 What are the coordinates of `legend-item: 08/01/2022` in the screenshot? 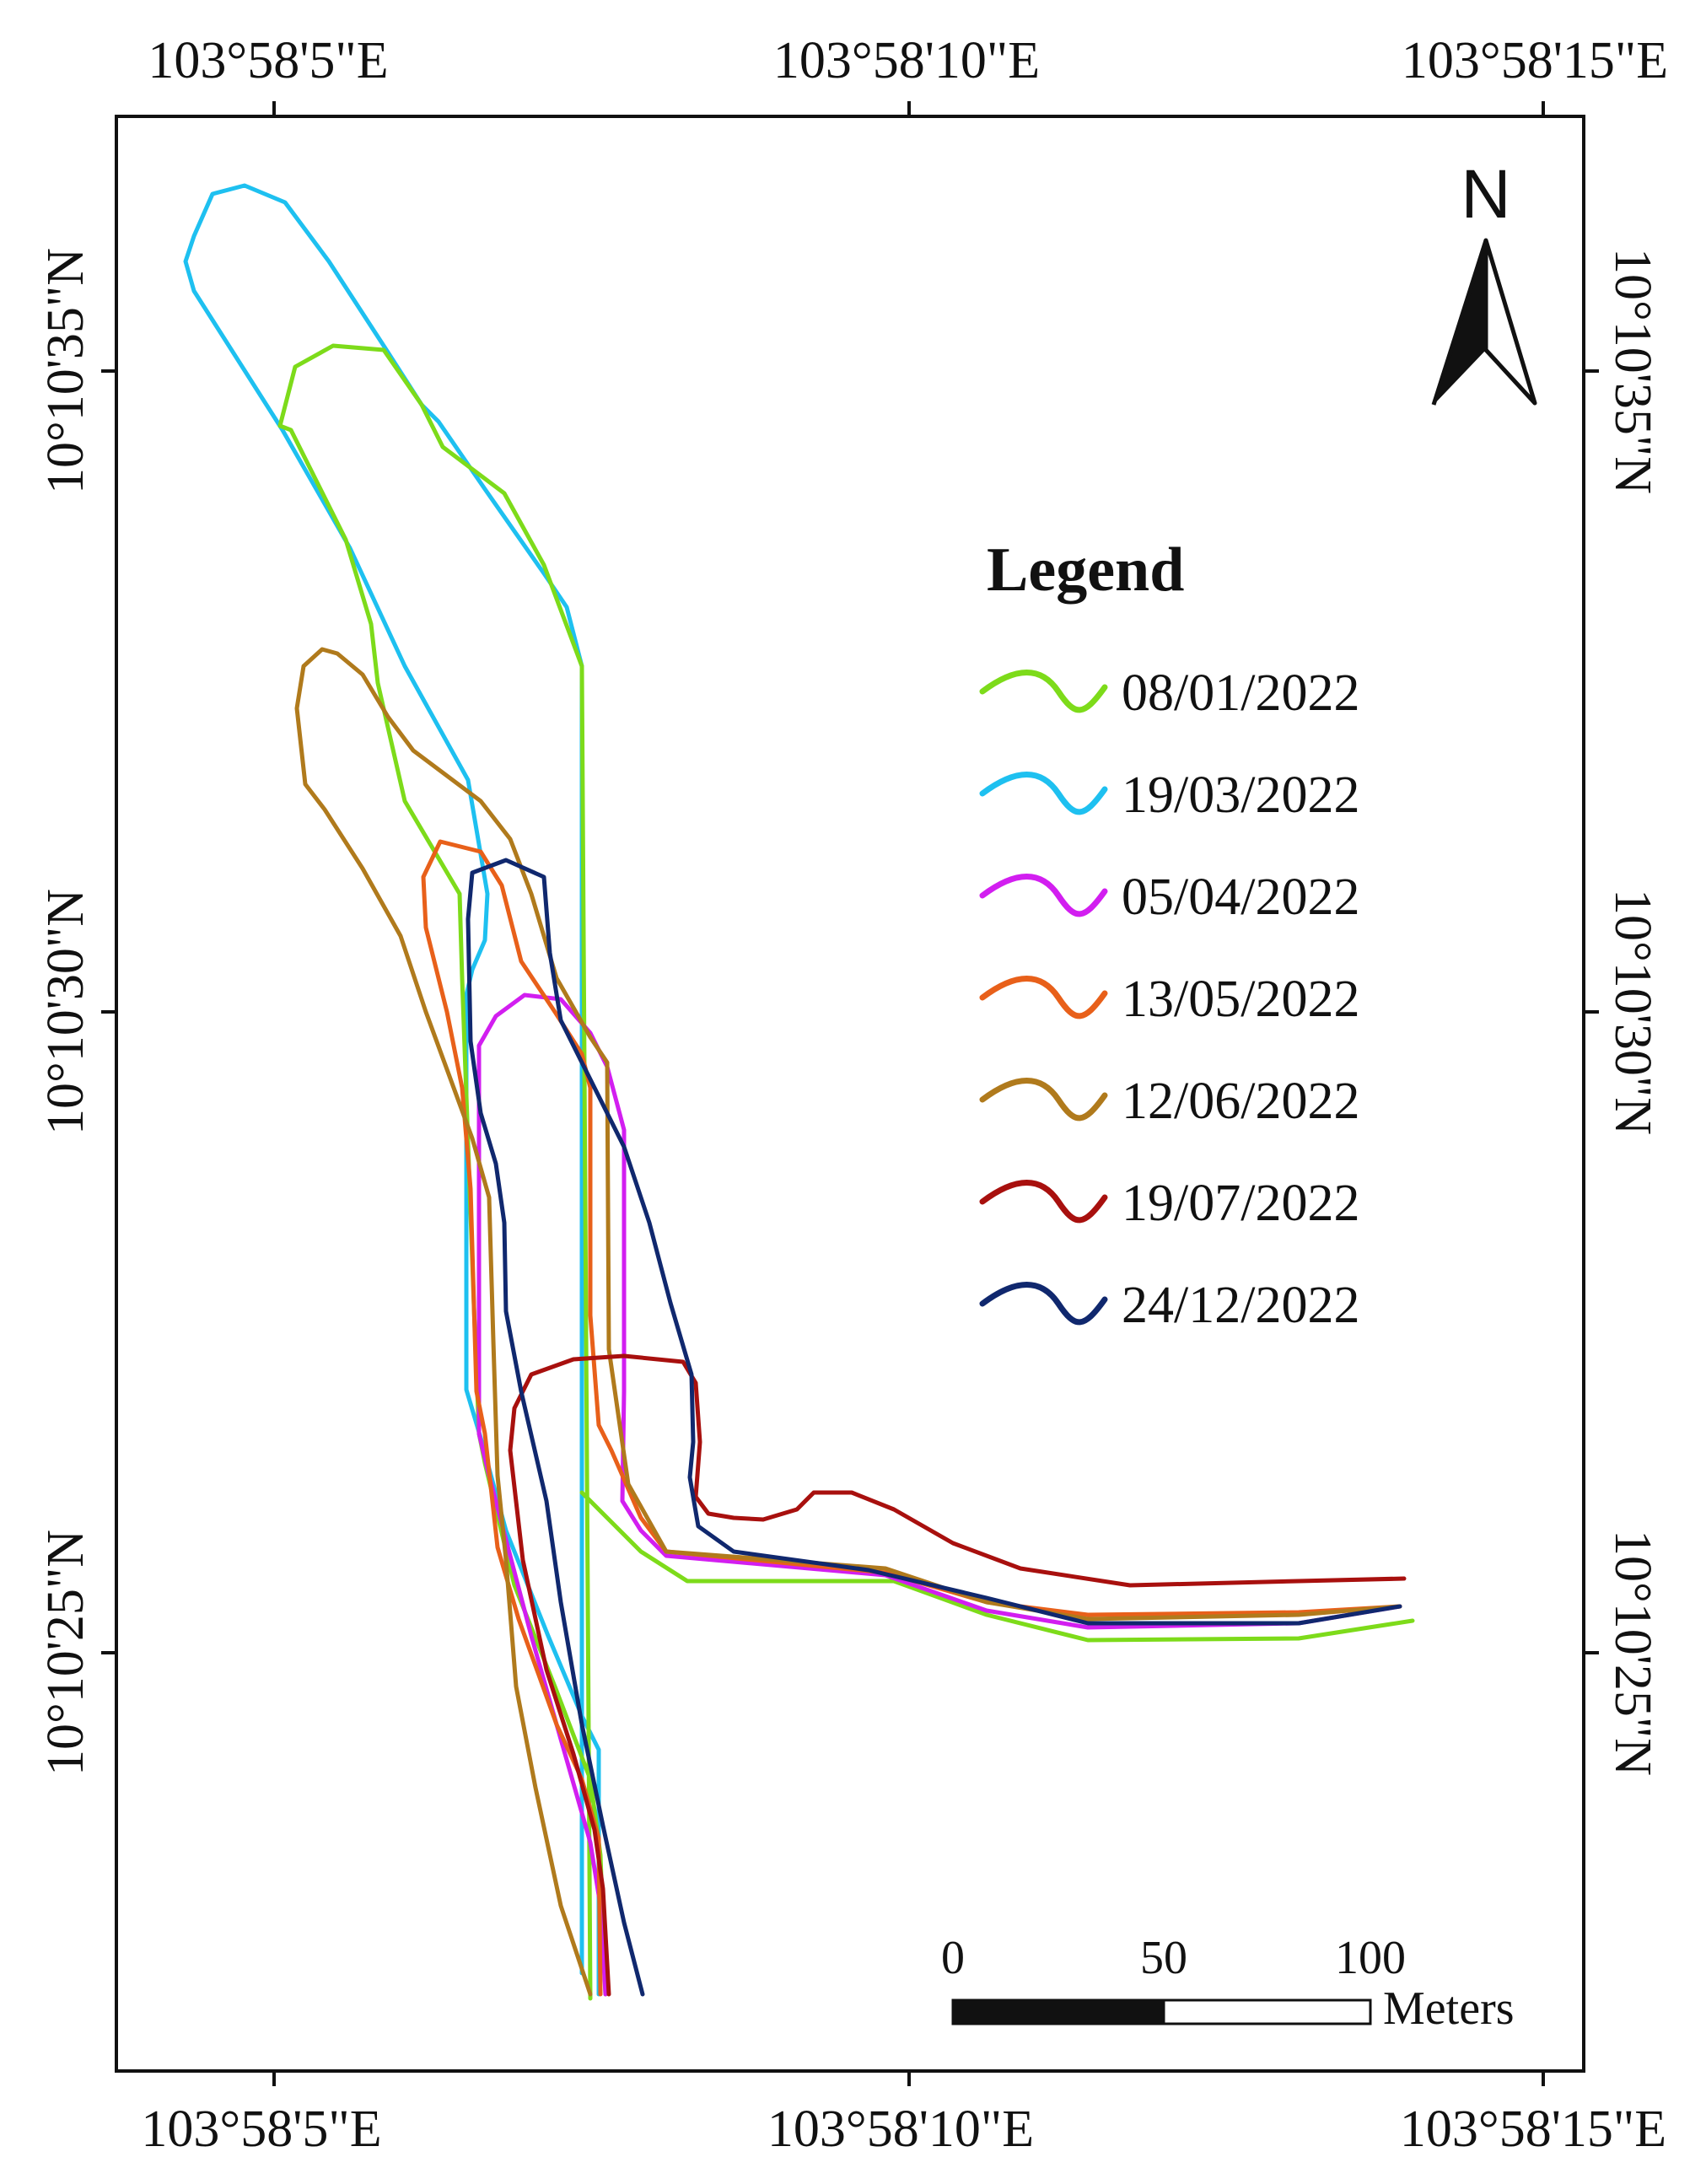 It's located at (1169, 693).